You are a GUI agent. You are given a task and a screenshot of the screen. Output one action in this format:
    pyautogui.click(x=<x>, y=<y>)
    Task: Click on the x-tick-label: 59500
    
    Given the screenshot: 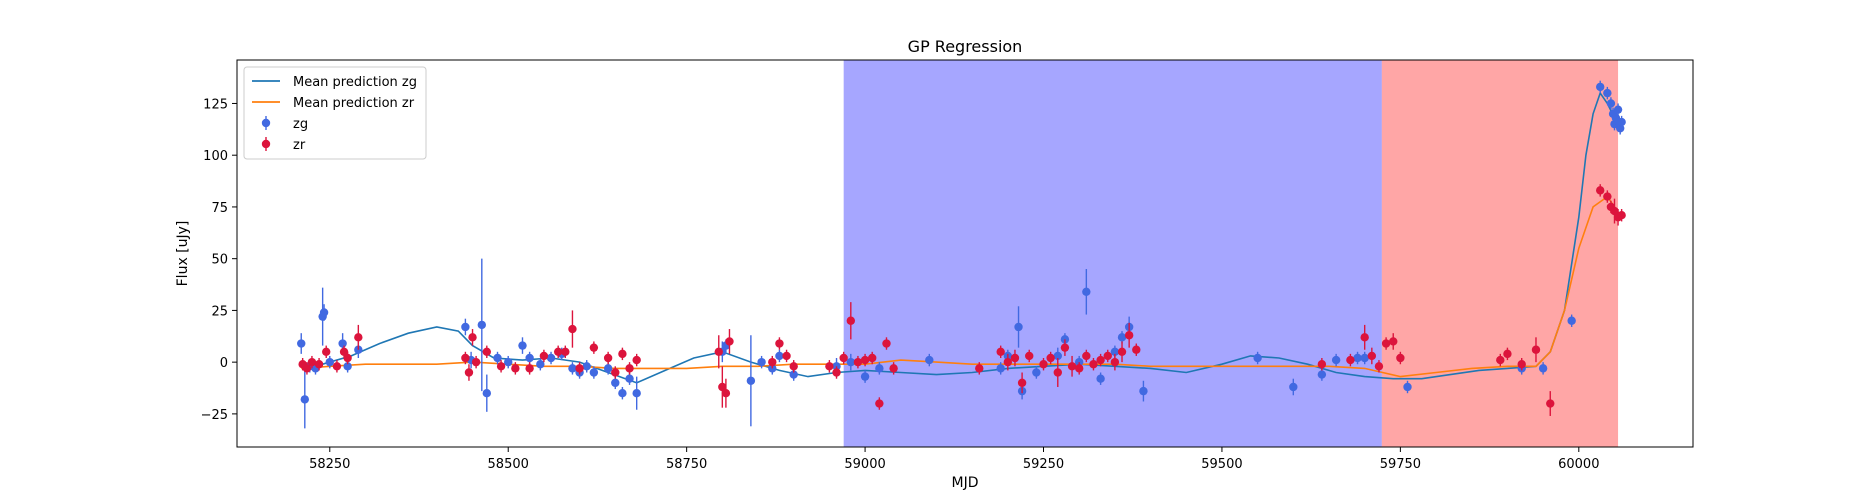 What is the action you would take?
    pyautogui.click(x=1221, y=464)
    